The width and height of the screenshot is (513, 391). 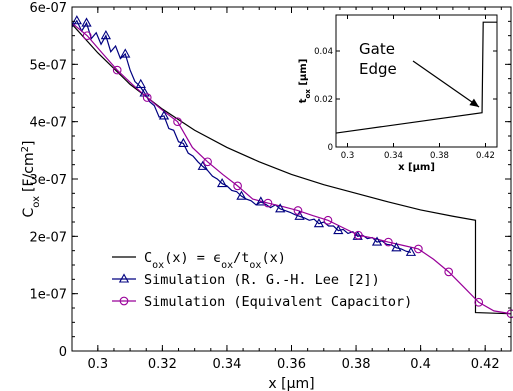 I want to click on inset-x-axis-title: x [μm], so click(x=416, y=167).